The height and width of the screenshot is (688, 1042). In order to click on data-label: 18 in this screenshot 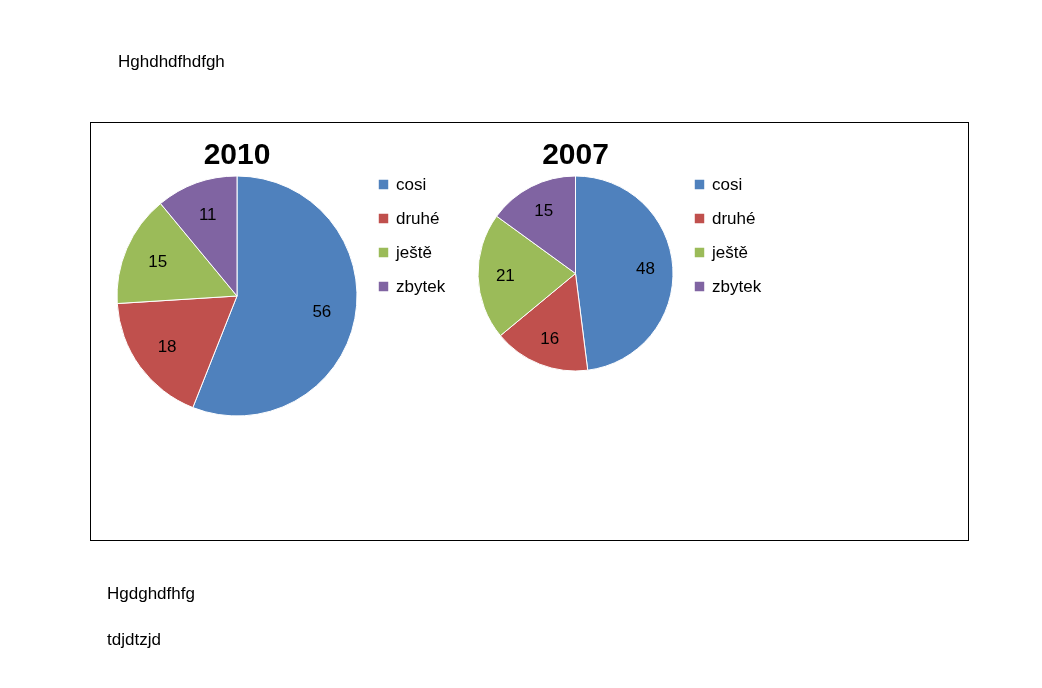, I will do `click(167, 346)`.